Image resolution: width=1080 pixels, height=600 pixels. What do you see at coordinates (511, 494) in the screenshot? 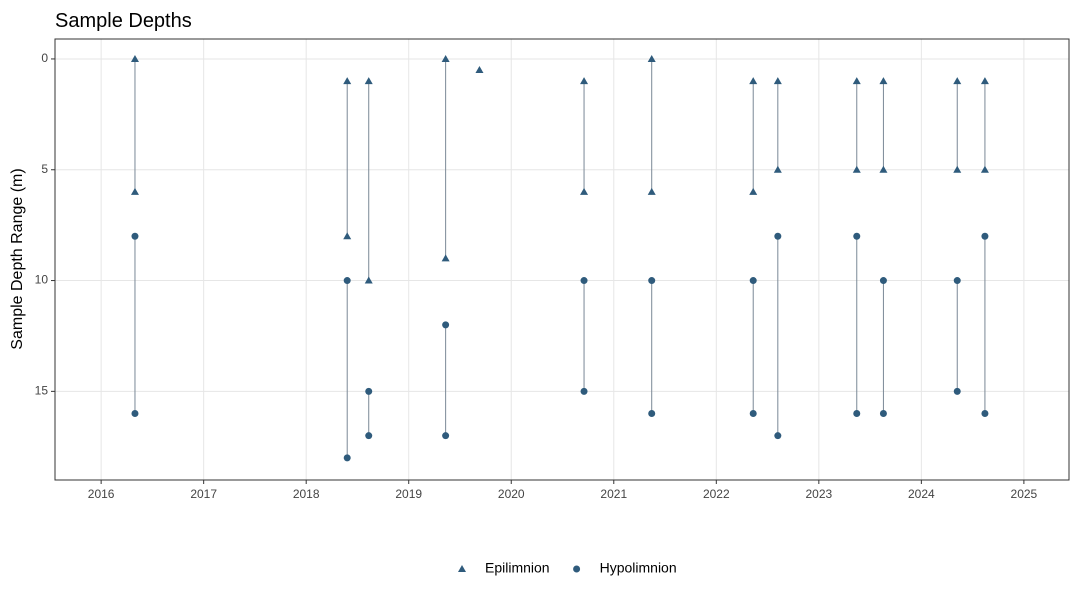
I see `x-tick-label: 2020` at bounding box center [511, 494].